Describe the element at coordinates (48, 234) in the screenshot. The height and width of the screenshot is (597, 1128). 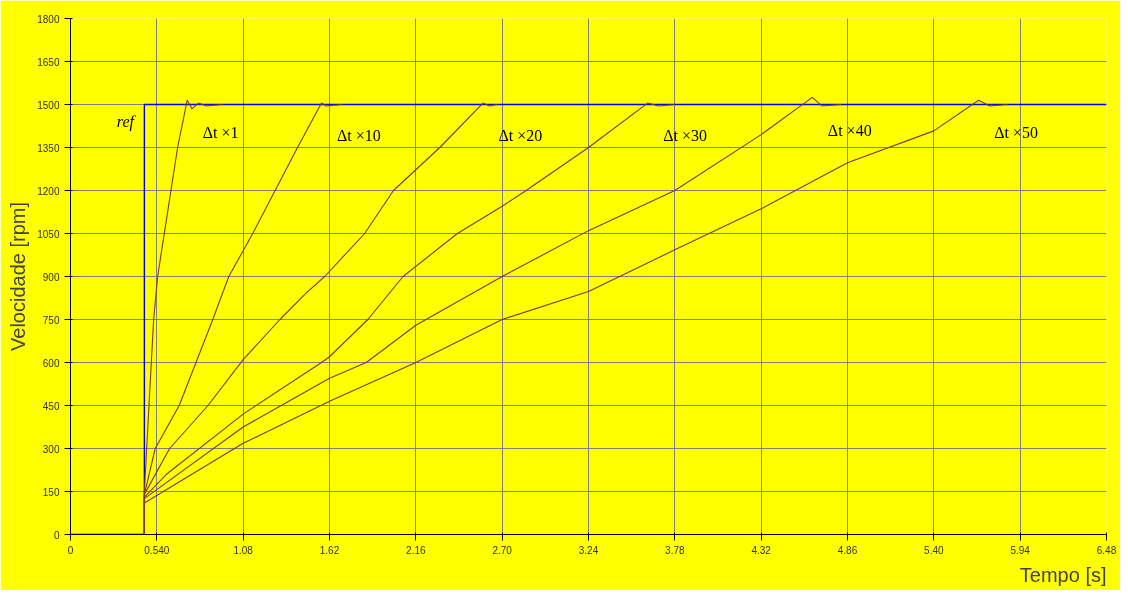
I see `y-tick-label: 1050` at that location.